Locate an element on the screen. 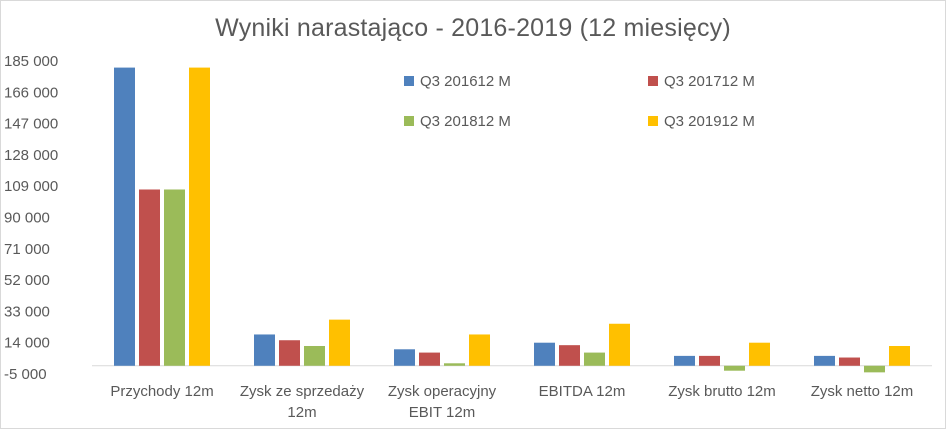 This screenshot has width=946, height=429. y-tick-label: 90 000 is located at coordinates (27, 218).